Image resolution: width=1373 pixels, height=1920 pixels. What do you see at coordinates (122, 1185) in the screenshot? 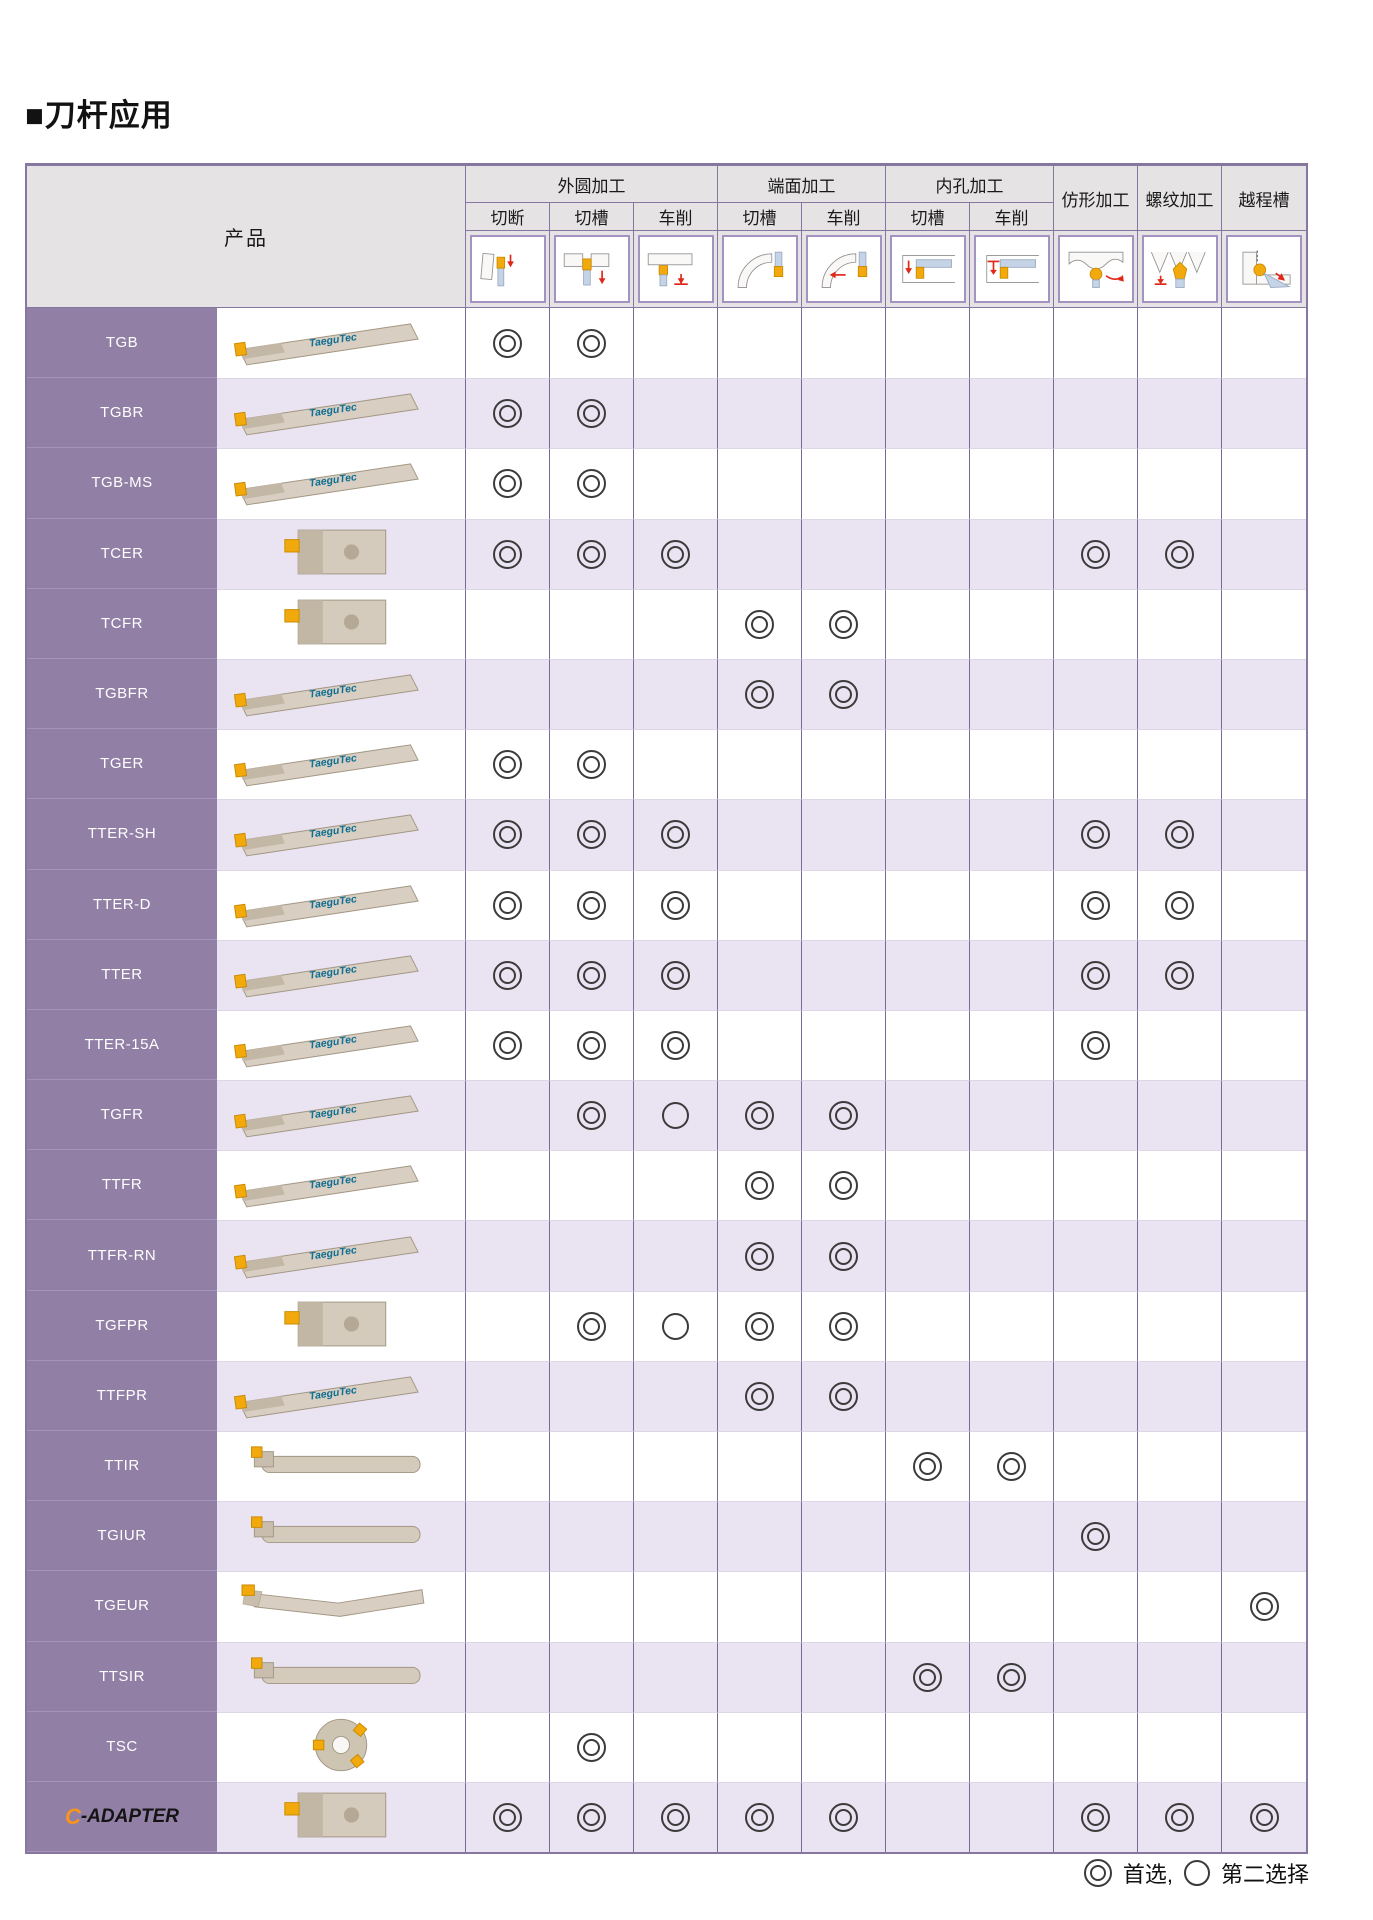
I see `product-name-cell: TTFR` at bounding box center [122, 1185].